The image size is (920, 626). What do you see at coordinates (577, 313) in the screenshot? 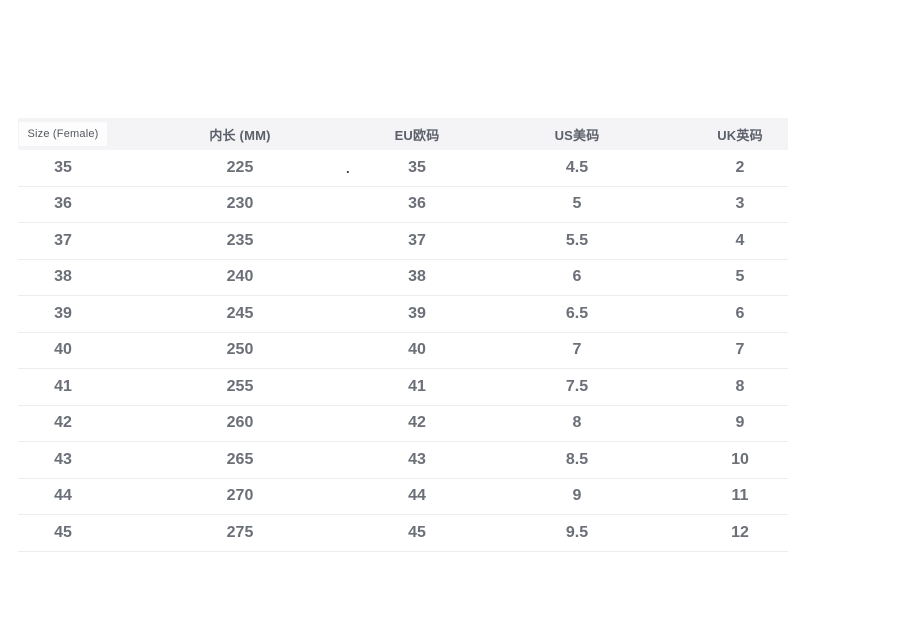
I see `cell-us-size: 6.5` at bounding box center [577, 313].